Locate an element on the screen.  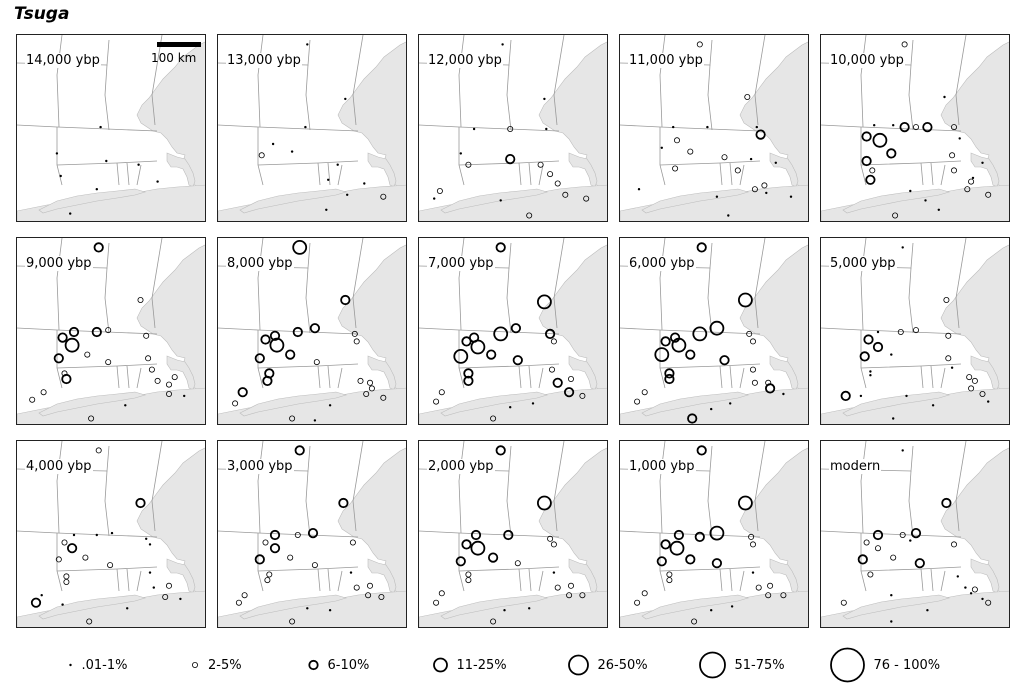
legend-item: 51-75% is located at coordinates (772, 665).